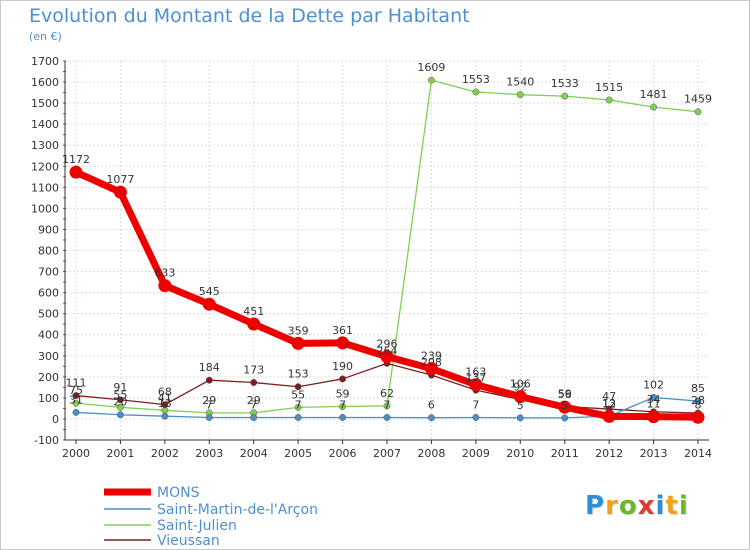 This screenshot has height=550, width=750. I want to click on data-label: 12, so click(609, 403).